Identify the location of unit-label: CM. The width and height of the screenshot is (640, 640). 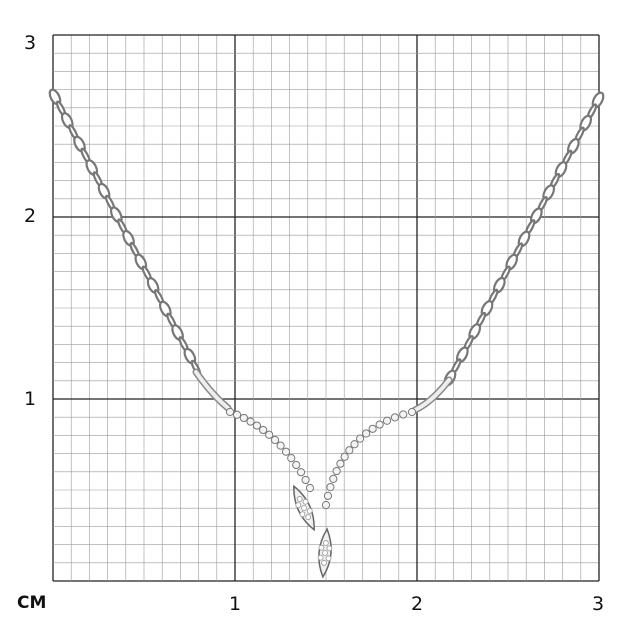
(32, 603).